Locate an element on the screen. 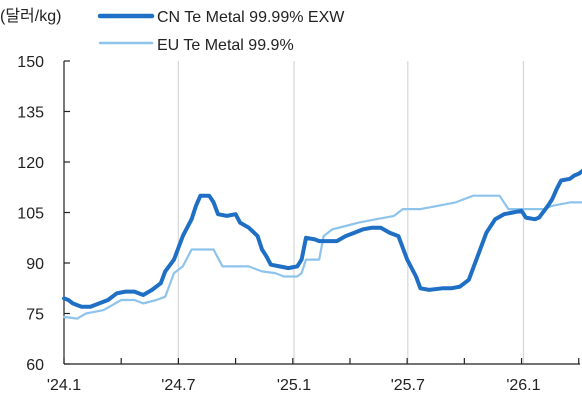 This screenshot has height=401, width=582. y-tick-label: 105 is located at coordinates (30, 214).